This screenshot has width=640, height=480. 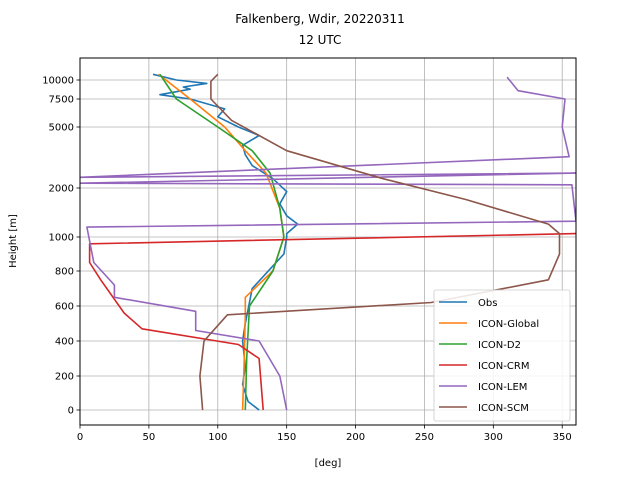 I want to click on y-tick-label: 400, so click(x=64, y=342).